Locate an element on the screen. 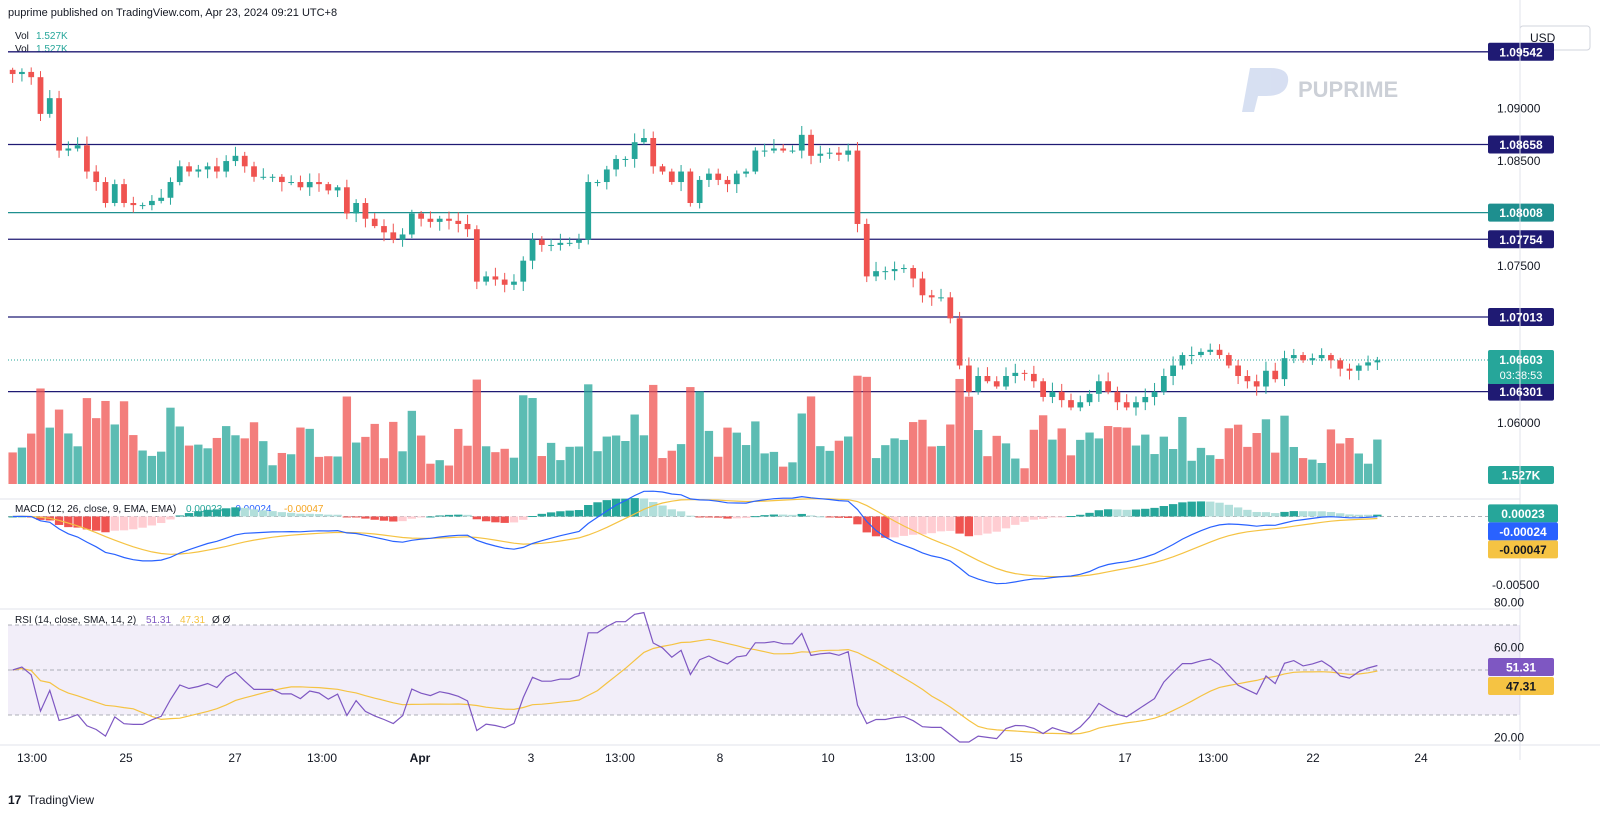  macd-label-signal-bg is located at coordinates (1523, 549).